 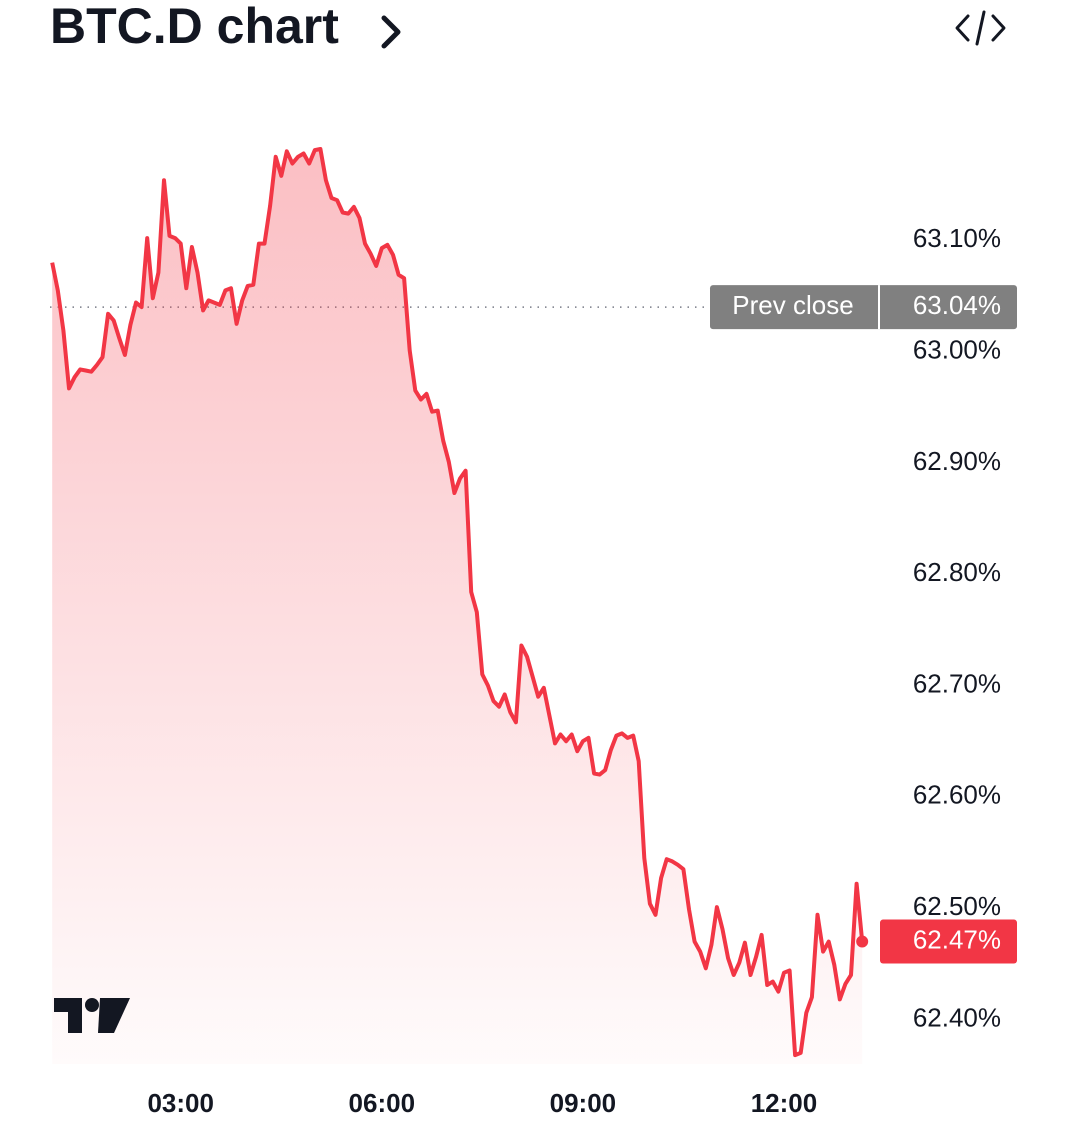 What do you see at coordinates (784, 1103) in the screenshot?
I see `x-tick-label: 12:00` at bounding box center [784, 1103].